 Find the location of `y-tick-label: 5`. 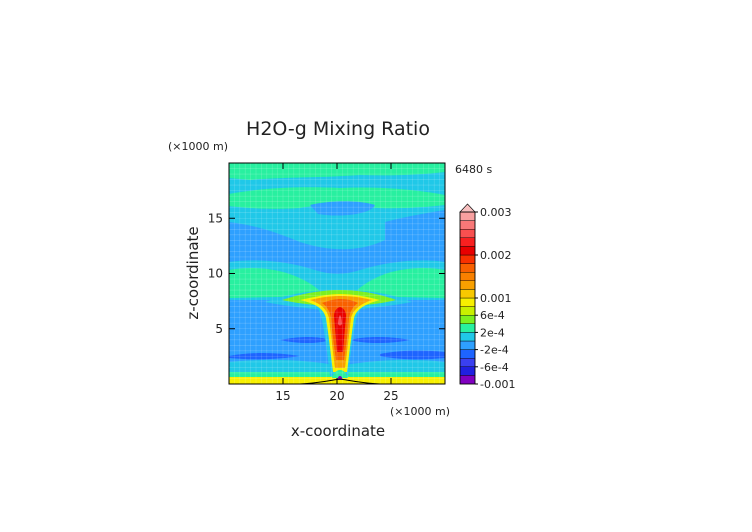

y-tick-label: 5 is located at coordinates (219, 329).